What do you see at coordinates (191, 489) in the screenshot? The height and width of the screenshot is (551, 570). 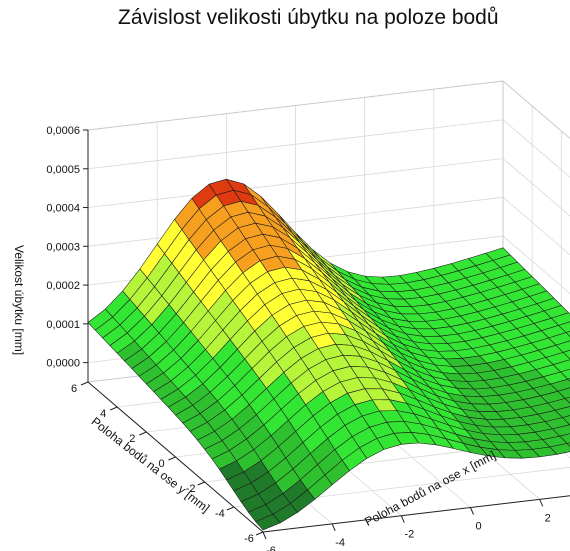 I see `y-tick-label: -2` at bounding box center [191, 489].